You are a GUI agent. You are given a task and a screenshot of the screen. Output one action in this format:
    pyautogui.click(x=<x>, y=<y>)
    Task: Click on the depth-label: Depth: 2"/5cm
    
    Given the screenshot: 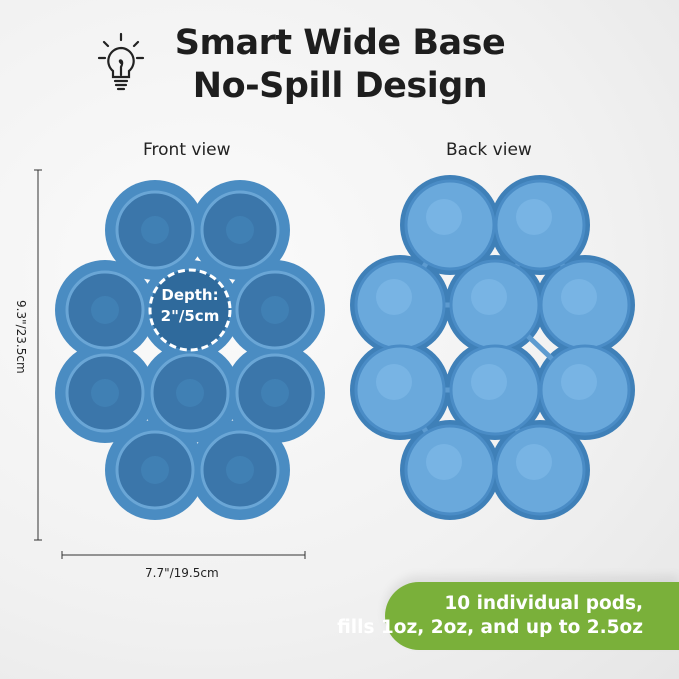 What is the action you would take?
    pyautogui.click(x=190, y=306)
    